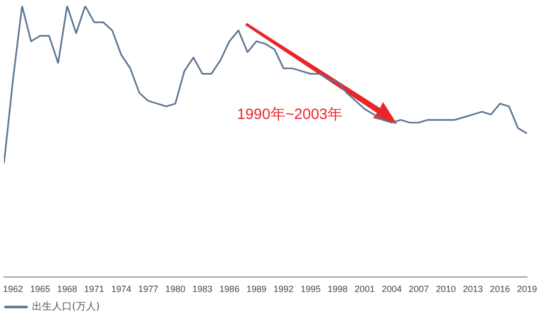  What do you see at coordinates (67, 289) in the screenshot?
I see `x-tick-label: 1968` at bounding box center [67, 289].